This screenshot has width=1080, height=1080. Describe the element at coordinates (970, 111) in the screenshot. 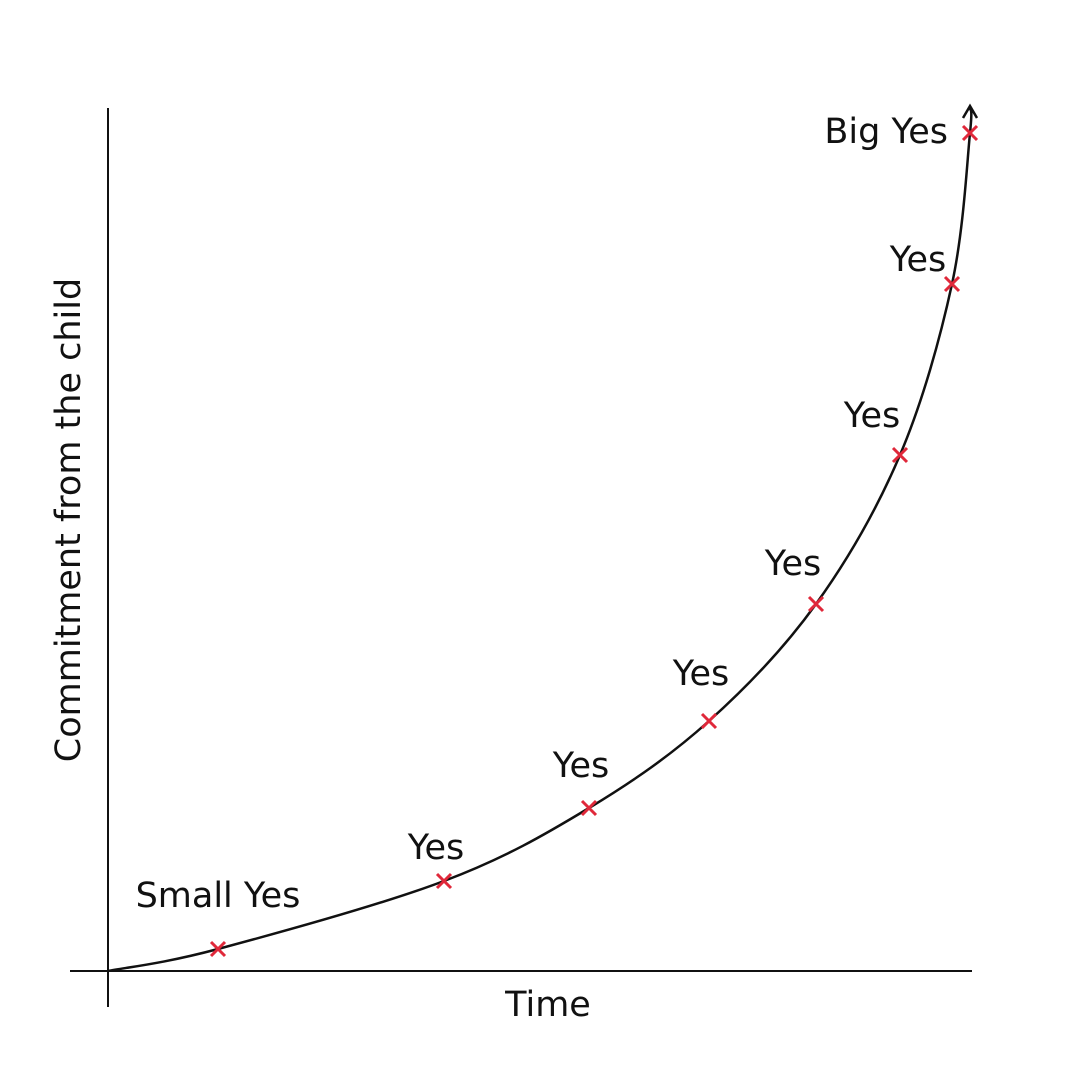

I see `curve-arrowhead` at that location.